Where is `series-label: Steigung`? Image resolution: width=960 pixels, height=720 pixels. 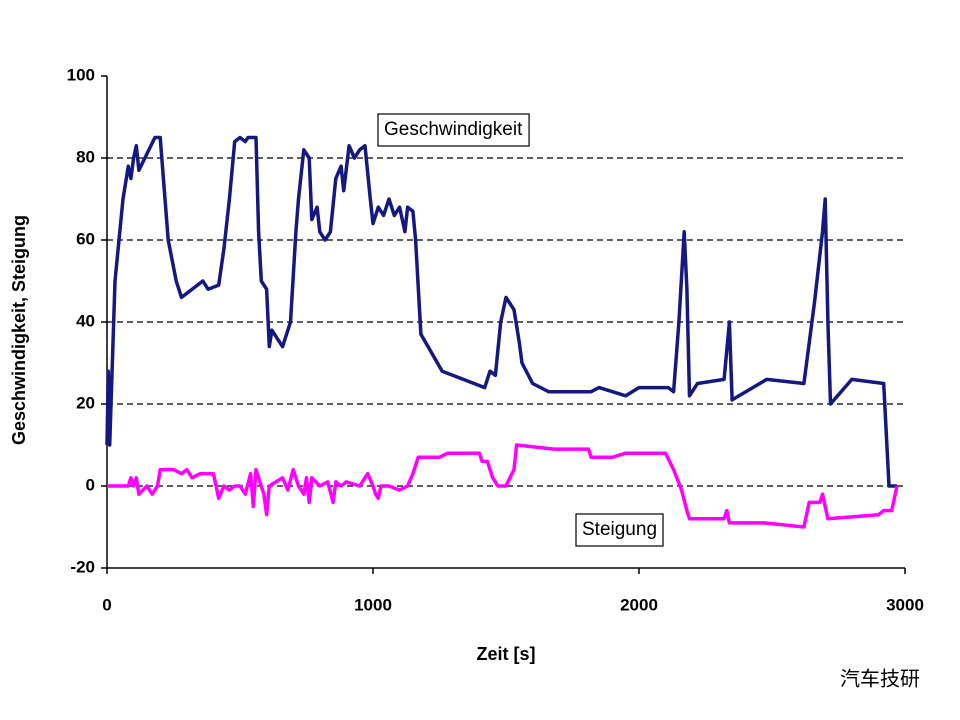 series-label: Steigung is located at coordinates (619, 529).